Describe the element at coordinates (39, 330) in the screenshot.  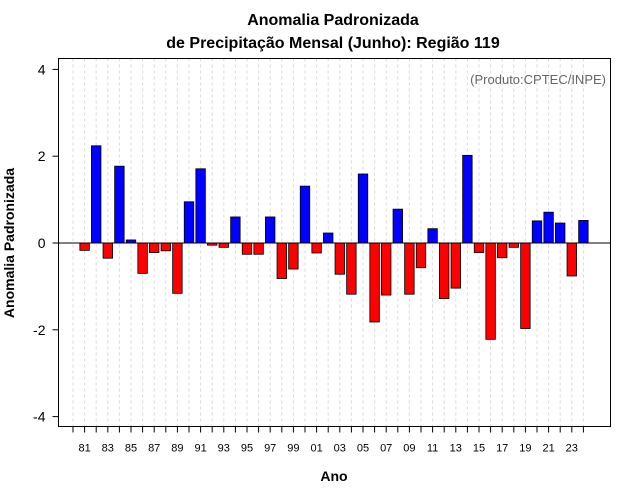
I see `y-tick-label: -2` at that location.